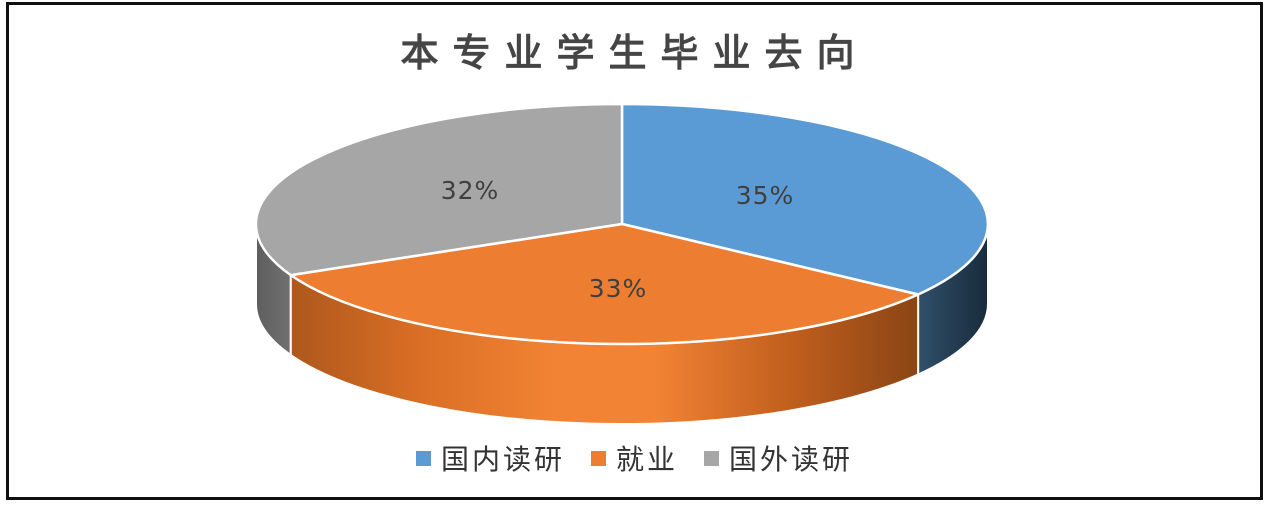 The width and height of the screenshot is (1269, 507). What do you see at coordinates (502, 459) in the screenshot?
I see `legend-label-domestic-grad: 国内读研` at bounding box center [502, 459].